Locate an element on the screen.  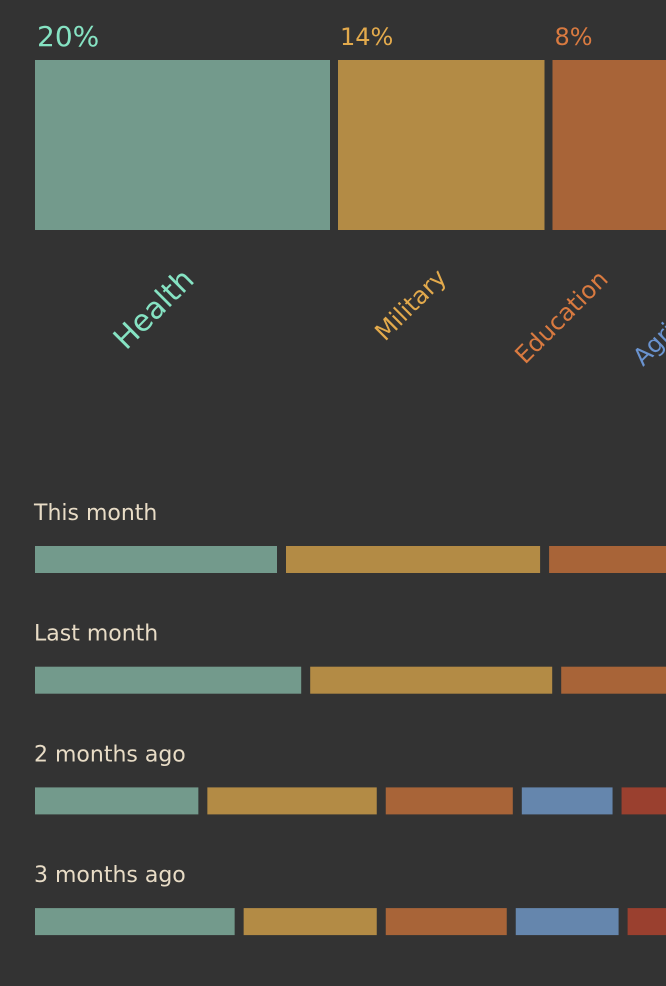
category-label: Health is located at coordinates (154, 309).